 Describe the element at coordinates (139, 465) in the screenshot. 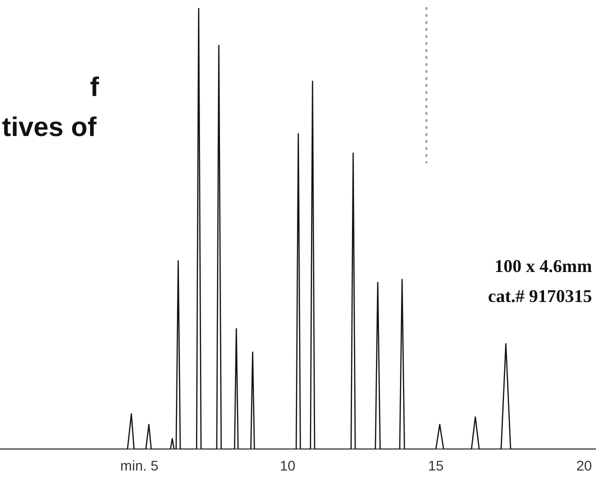

I see `x-tick-label: min. 5` at that location.